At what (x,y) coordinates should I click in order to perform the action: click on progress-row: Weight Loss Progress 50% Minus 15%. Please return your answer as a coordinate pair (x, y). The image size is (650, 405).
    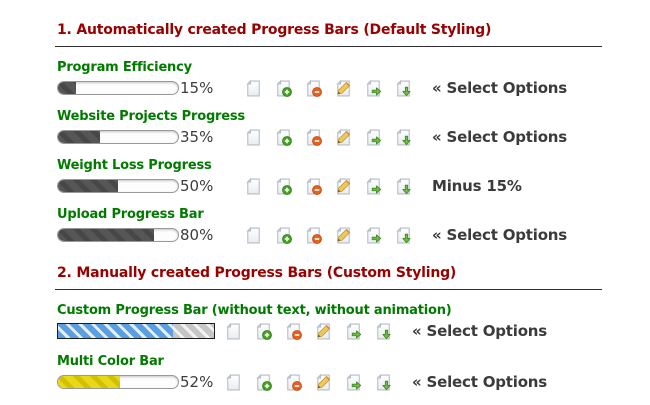
    Looking at the image, I should click on (333, 176).